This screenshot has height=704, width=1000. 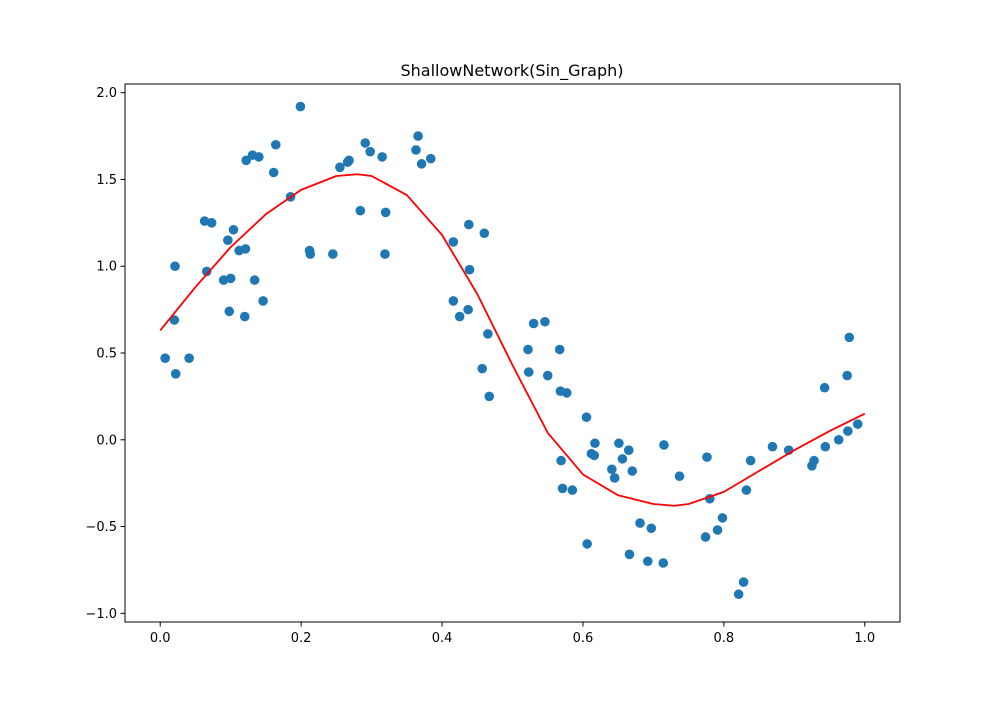 What do you see at coordinates (583, 638) in the screenshot?
I see `x-tick-label: 0.6` at bounding box center [583, 638].